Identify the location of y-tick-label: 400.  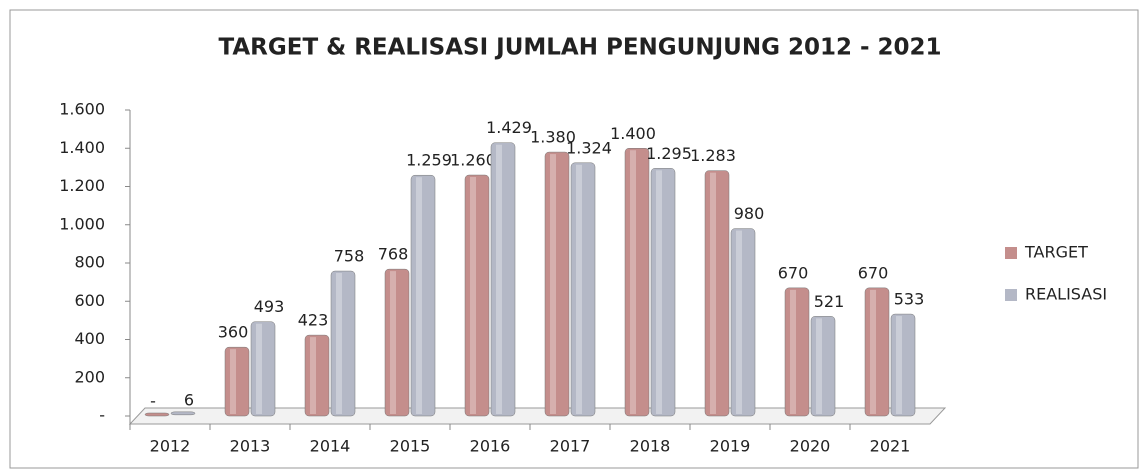
(89, 338).